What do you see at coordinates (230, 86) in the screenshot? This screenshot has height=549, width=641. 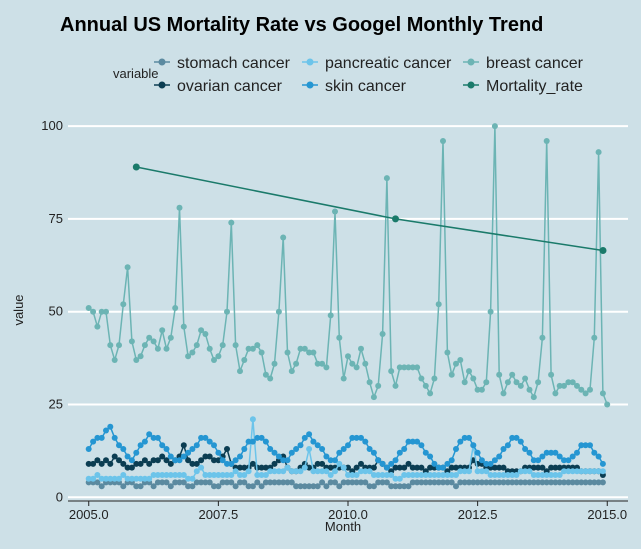 I see `legend-label-ovarian-cancer: ovarian cancer` at bounding box center [230, 86].